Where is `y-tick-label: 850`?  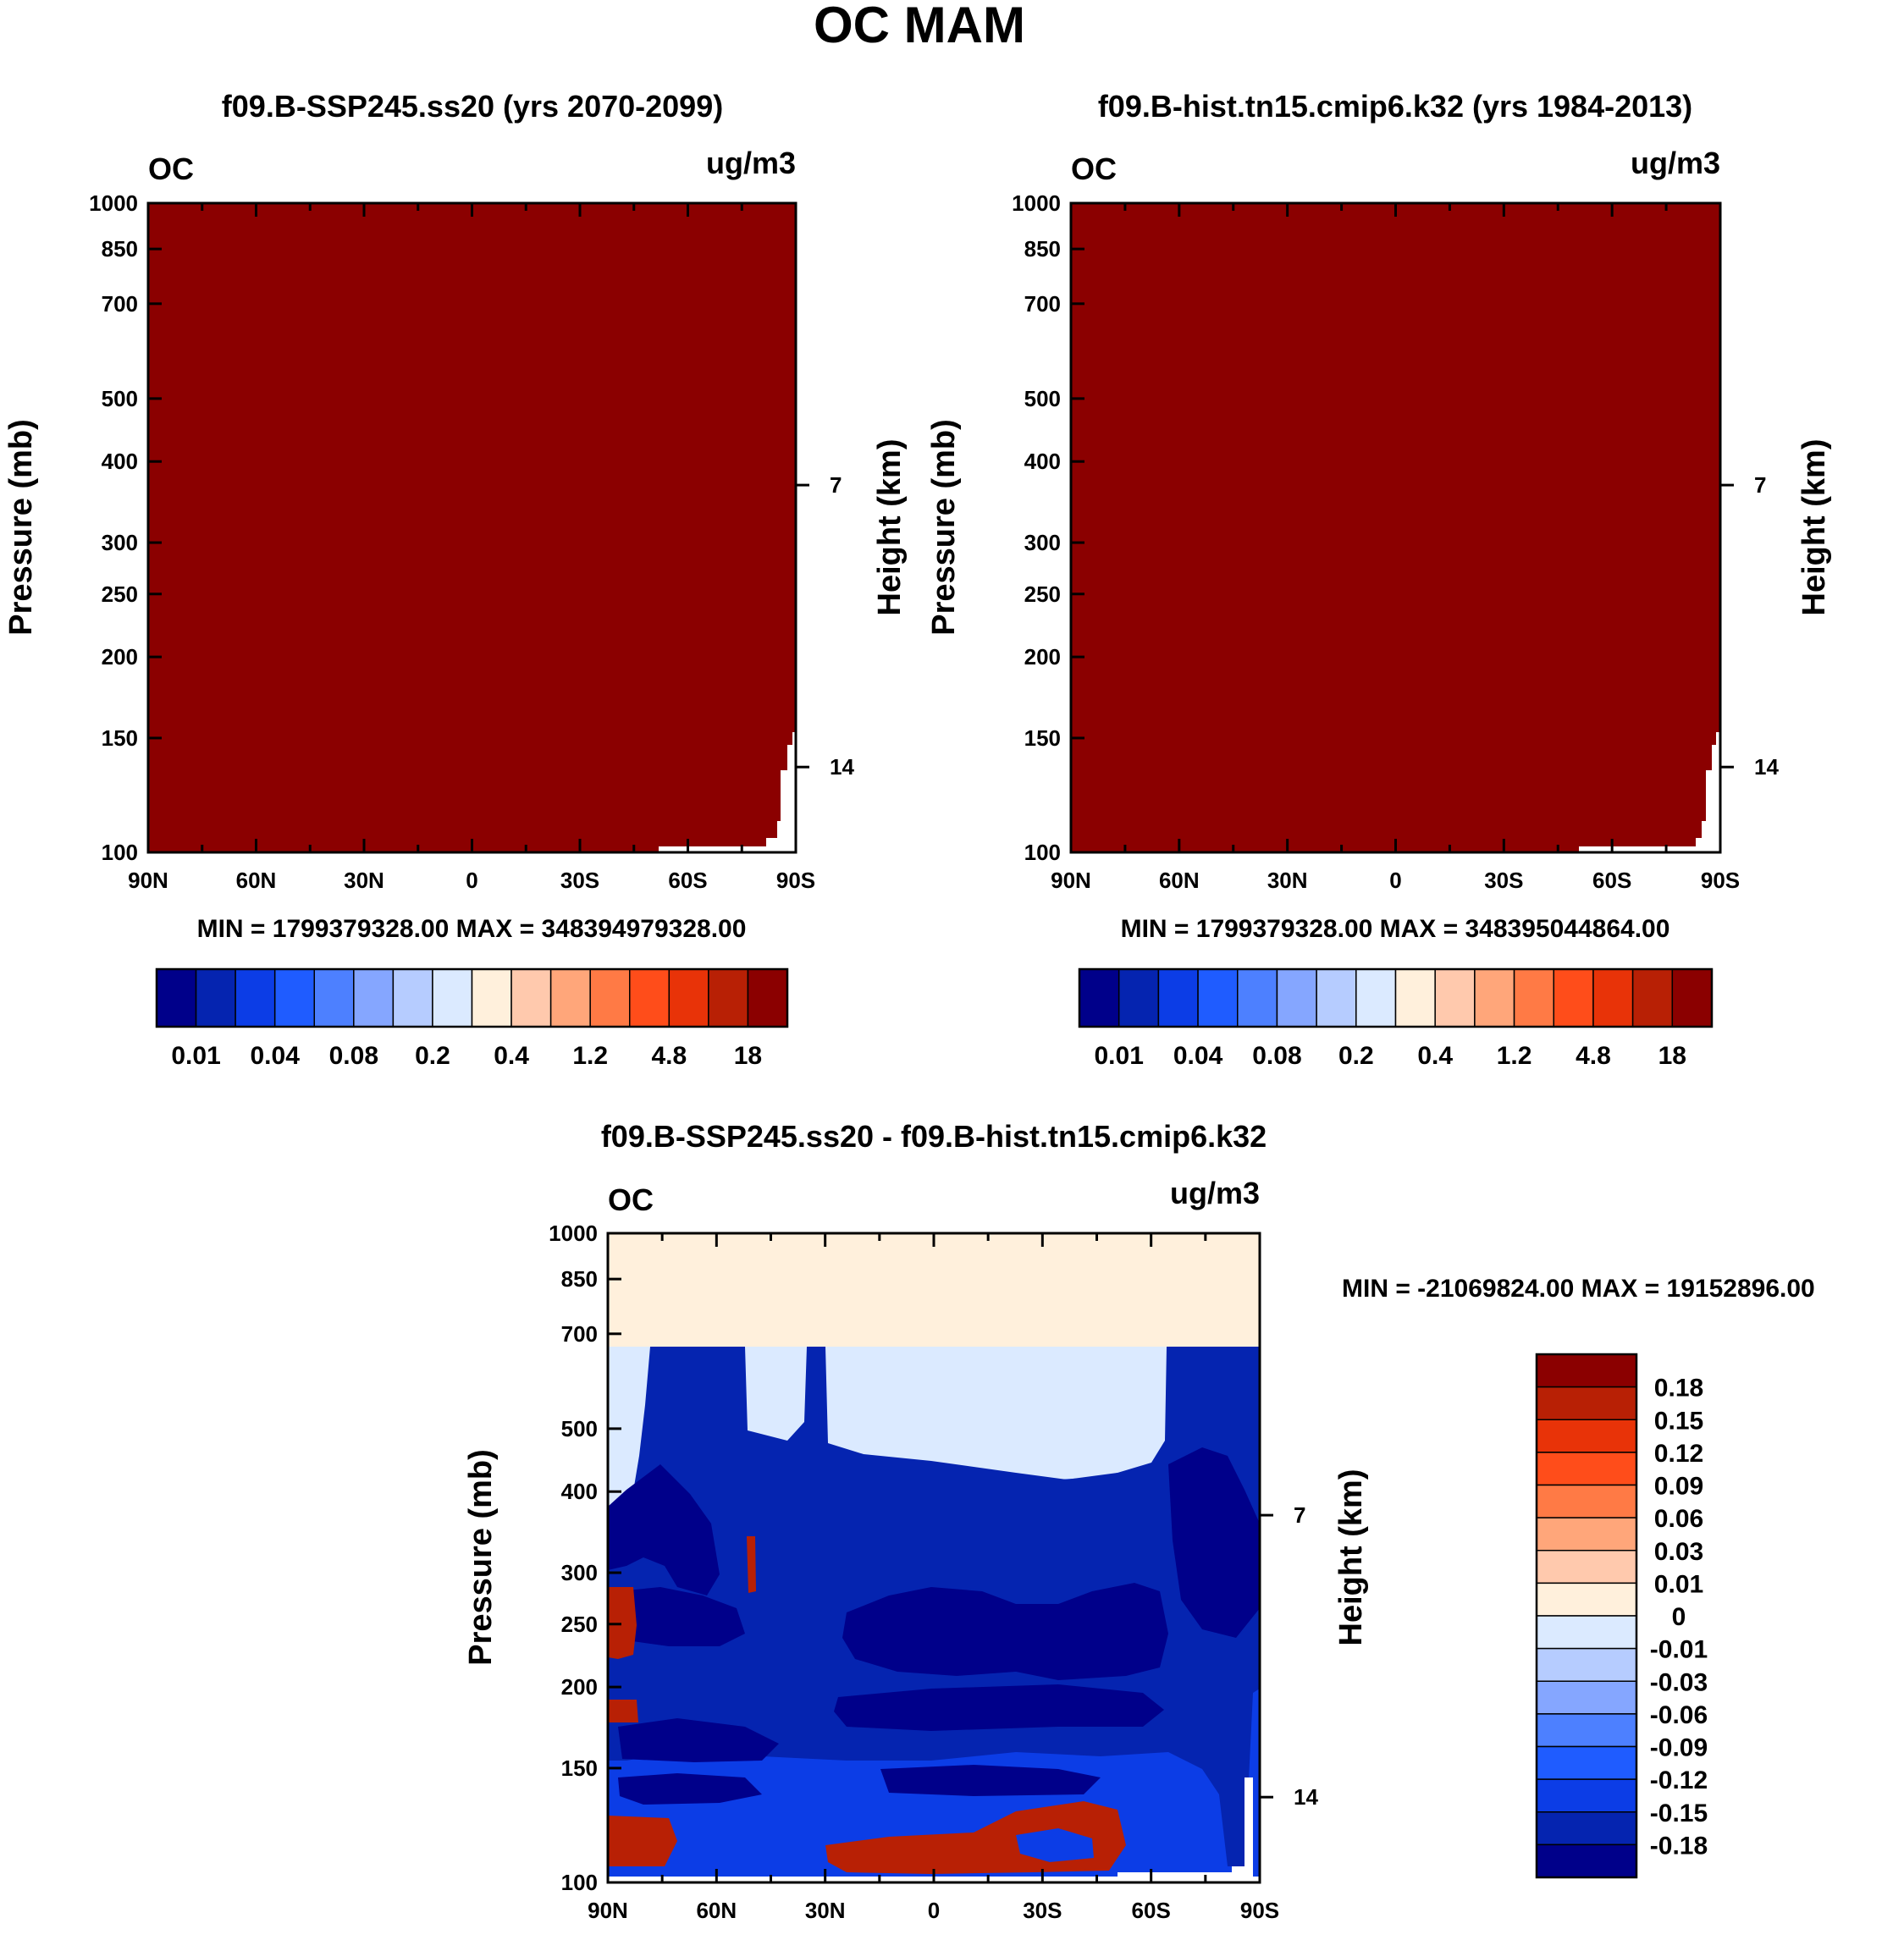 y-tick-label: 850 is located at coordinates (579, 1279).